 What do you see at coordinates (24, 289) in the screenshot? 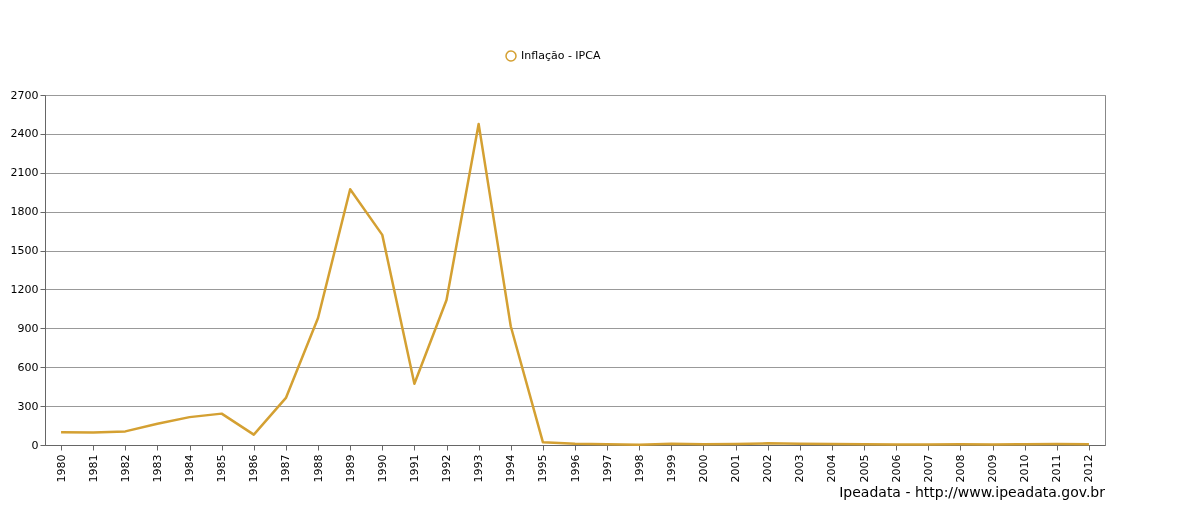
I see `y-tick-label: 1200` at bounding box center [24, 289].